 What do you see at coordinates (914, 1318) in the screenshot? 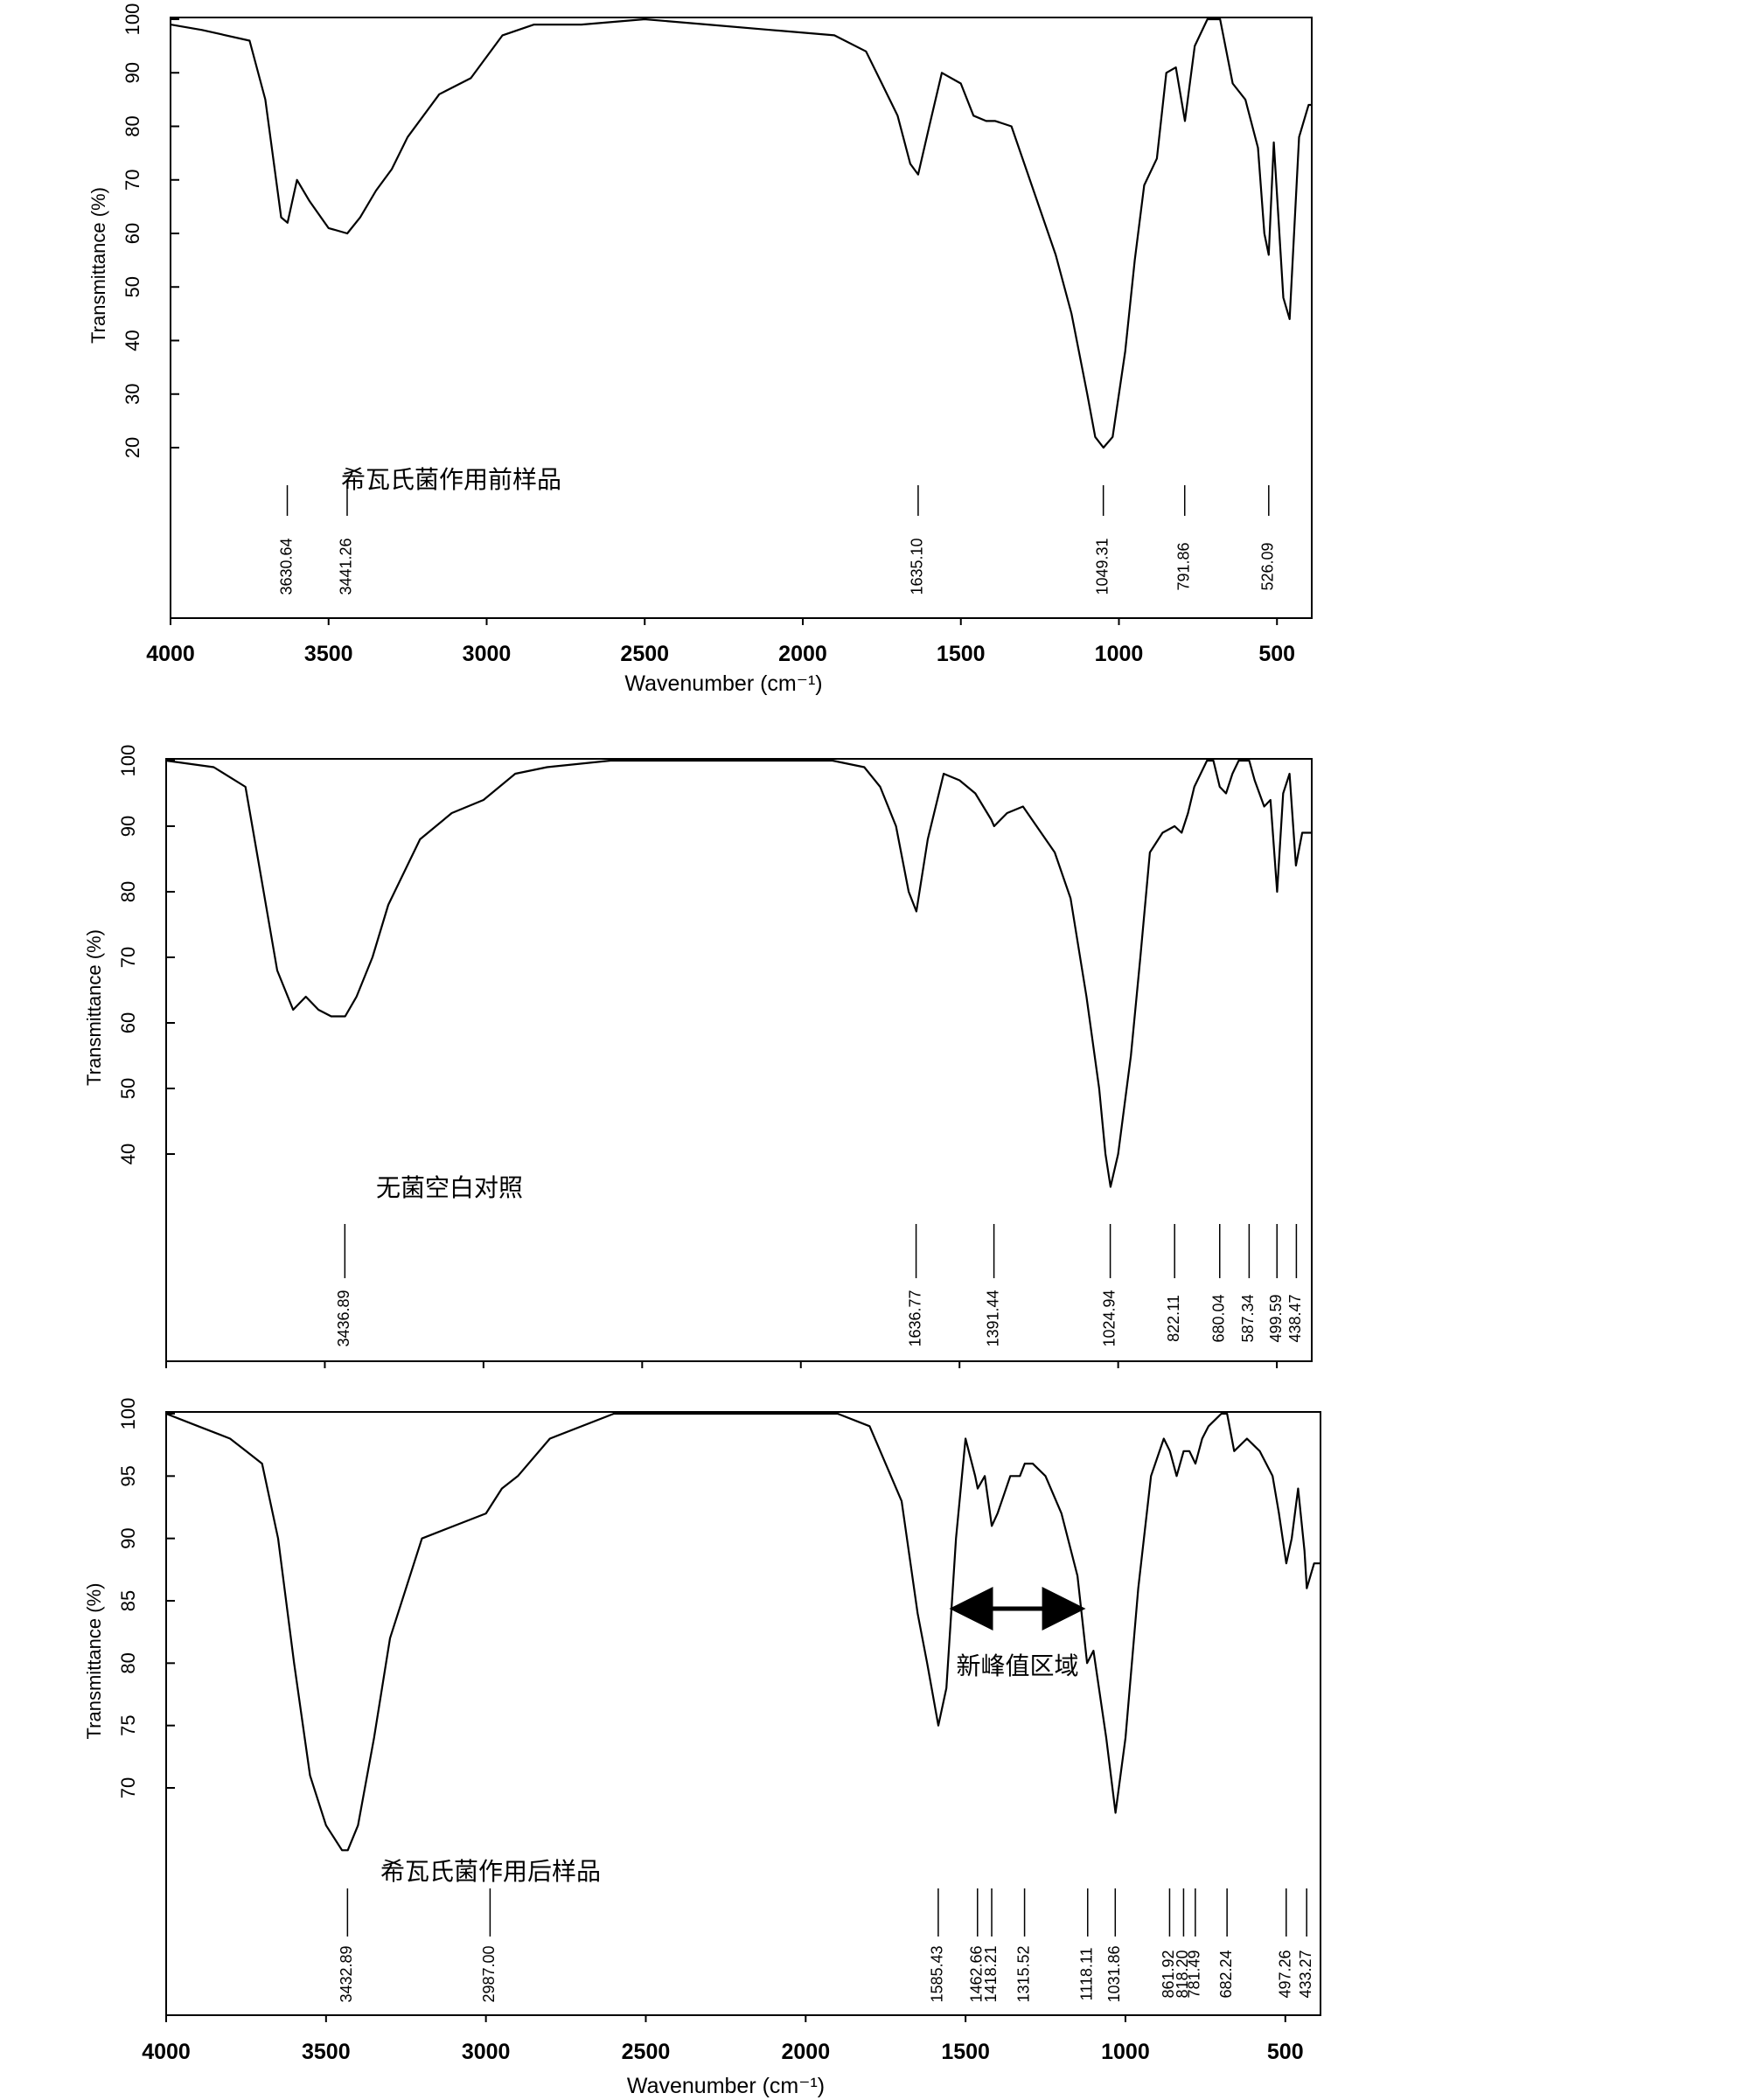
I see `peak-label: 1636.77` at bounding box center [914, 1318].